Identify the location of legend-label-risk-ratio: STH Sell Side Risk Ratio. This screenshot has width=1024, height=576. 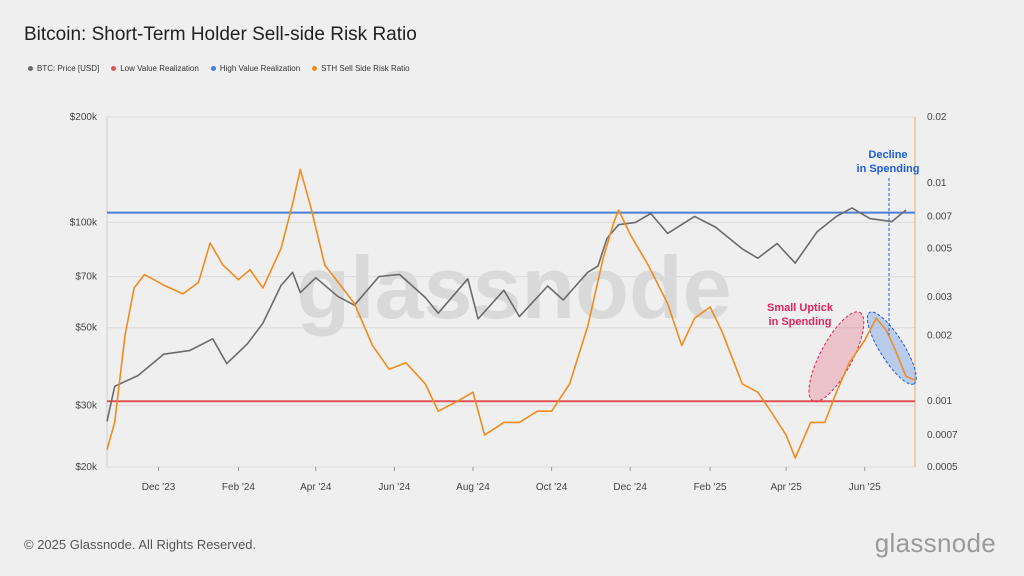
(365, 68).